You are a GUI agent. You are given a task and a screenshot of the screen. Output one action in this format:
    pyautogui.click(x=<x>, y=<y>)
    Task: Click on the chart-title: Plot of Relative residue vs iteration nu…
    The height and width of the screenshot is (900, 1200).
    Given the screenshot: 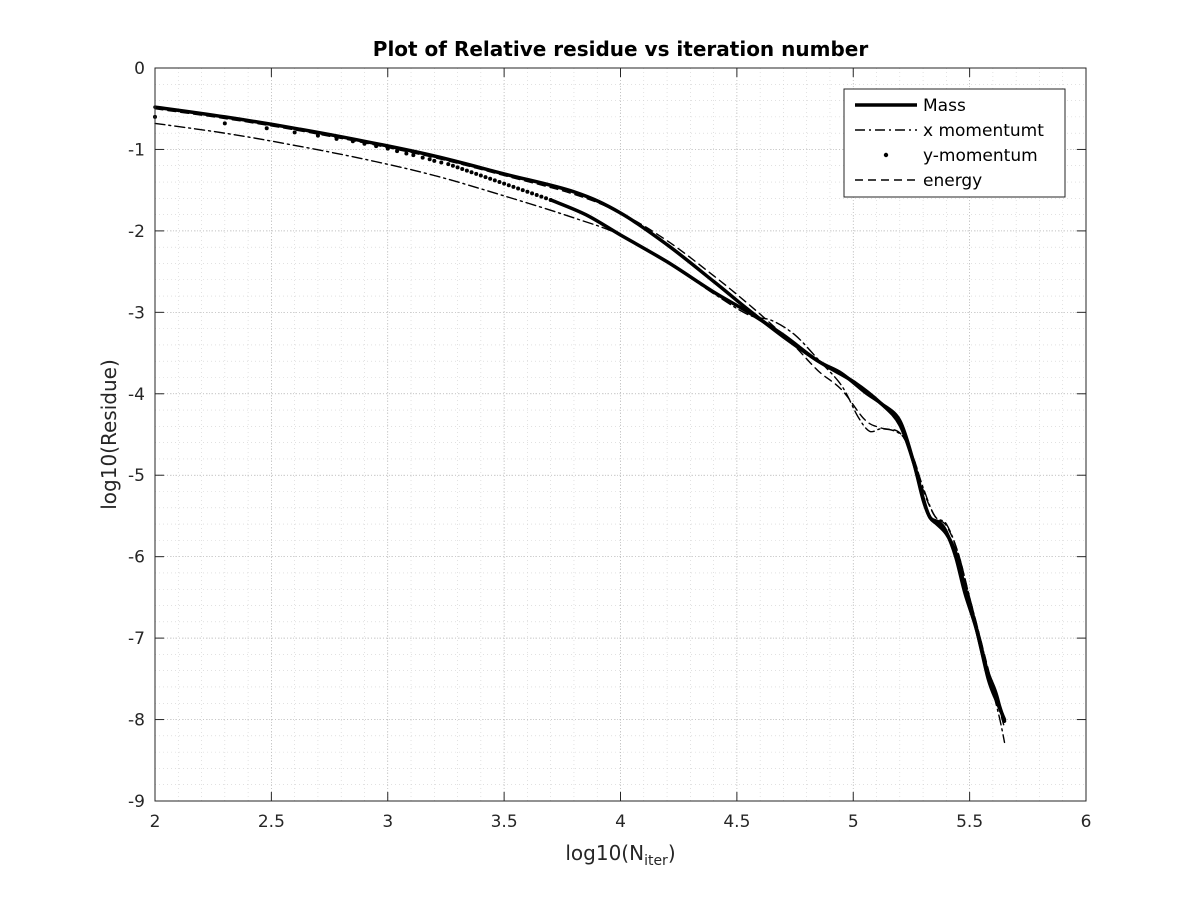 What is the action you would take?
    pyautogui.click(x=621, y=49)
    